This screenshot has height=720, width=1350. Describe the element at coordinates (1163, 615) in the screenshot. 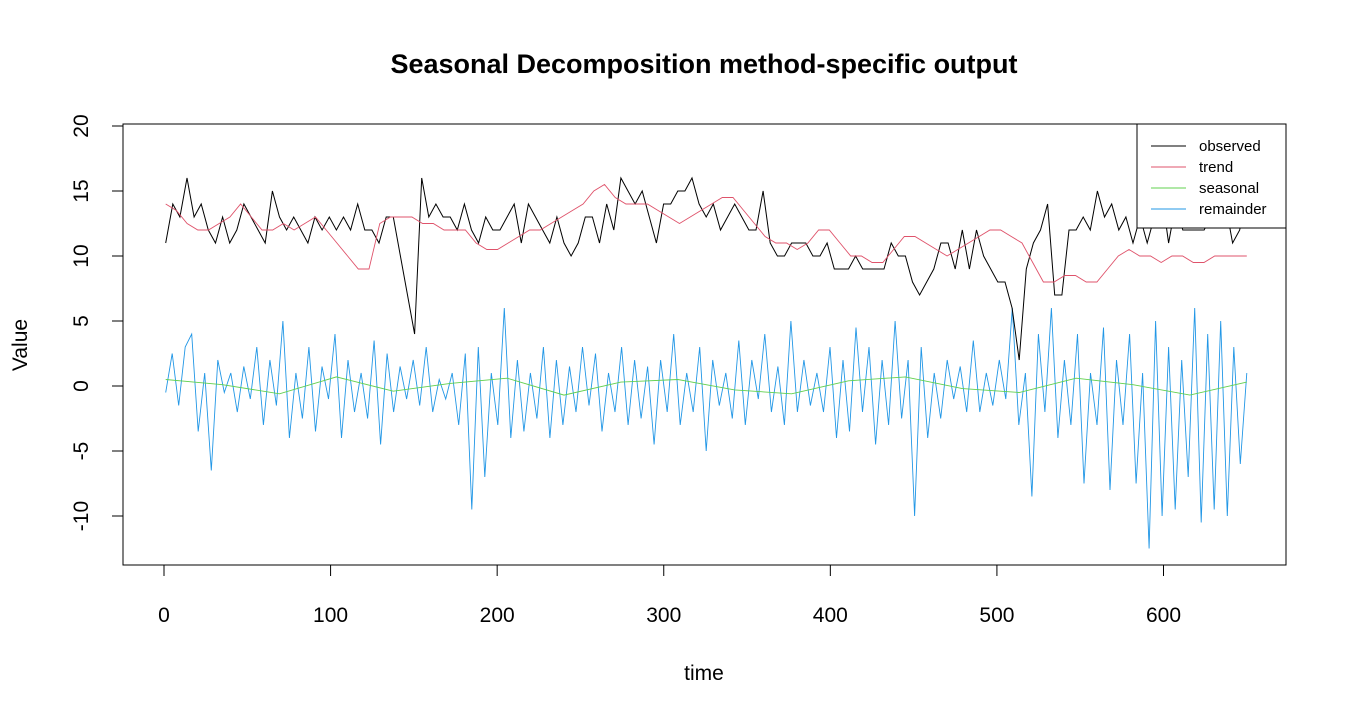

I see `x-tick-label: 600` at that location.